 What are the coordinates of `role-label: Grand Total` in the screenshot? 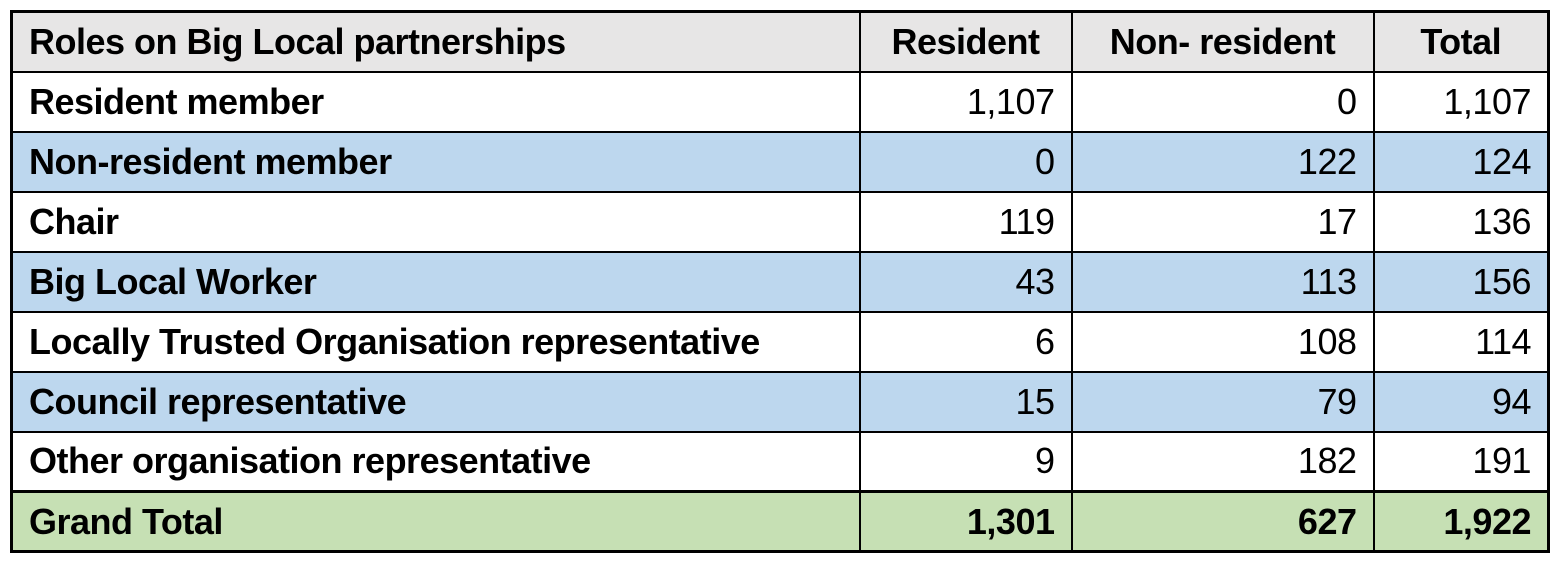 It's located at (435, 521).